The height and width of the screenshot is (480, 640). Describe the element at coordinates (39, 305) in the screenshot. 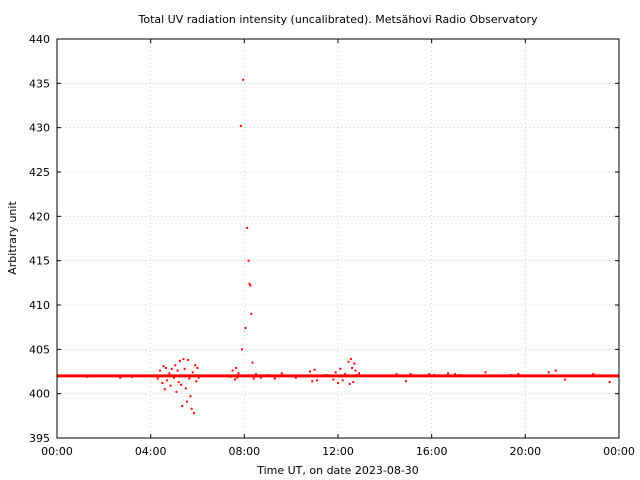

I see `y-tick-label: 410` at that location.